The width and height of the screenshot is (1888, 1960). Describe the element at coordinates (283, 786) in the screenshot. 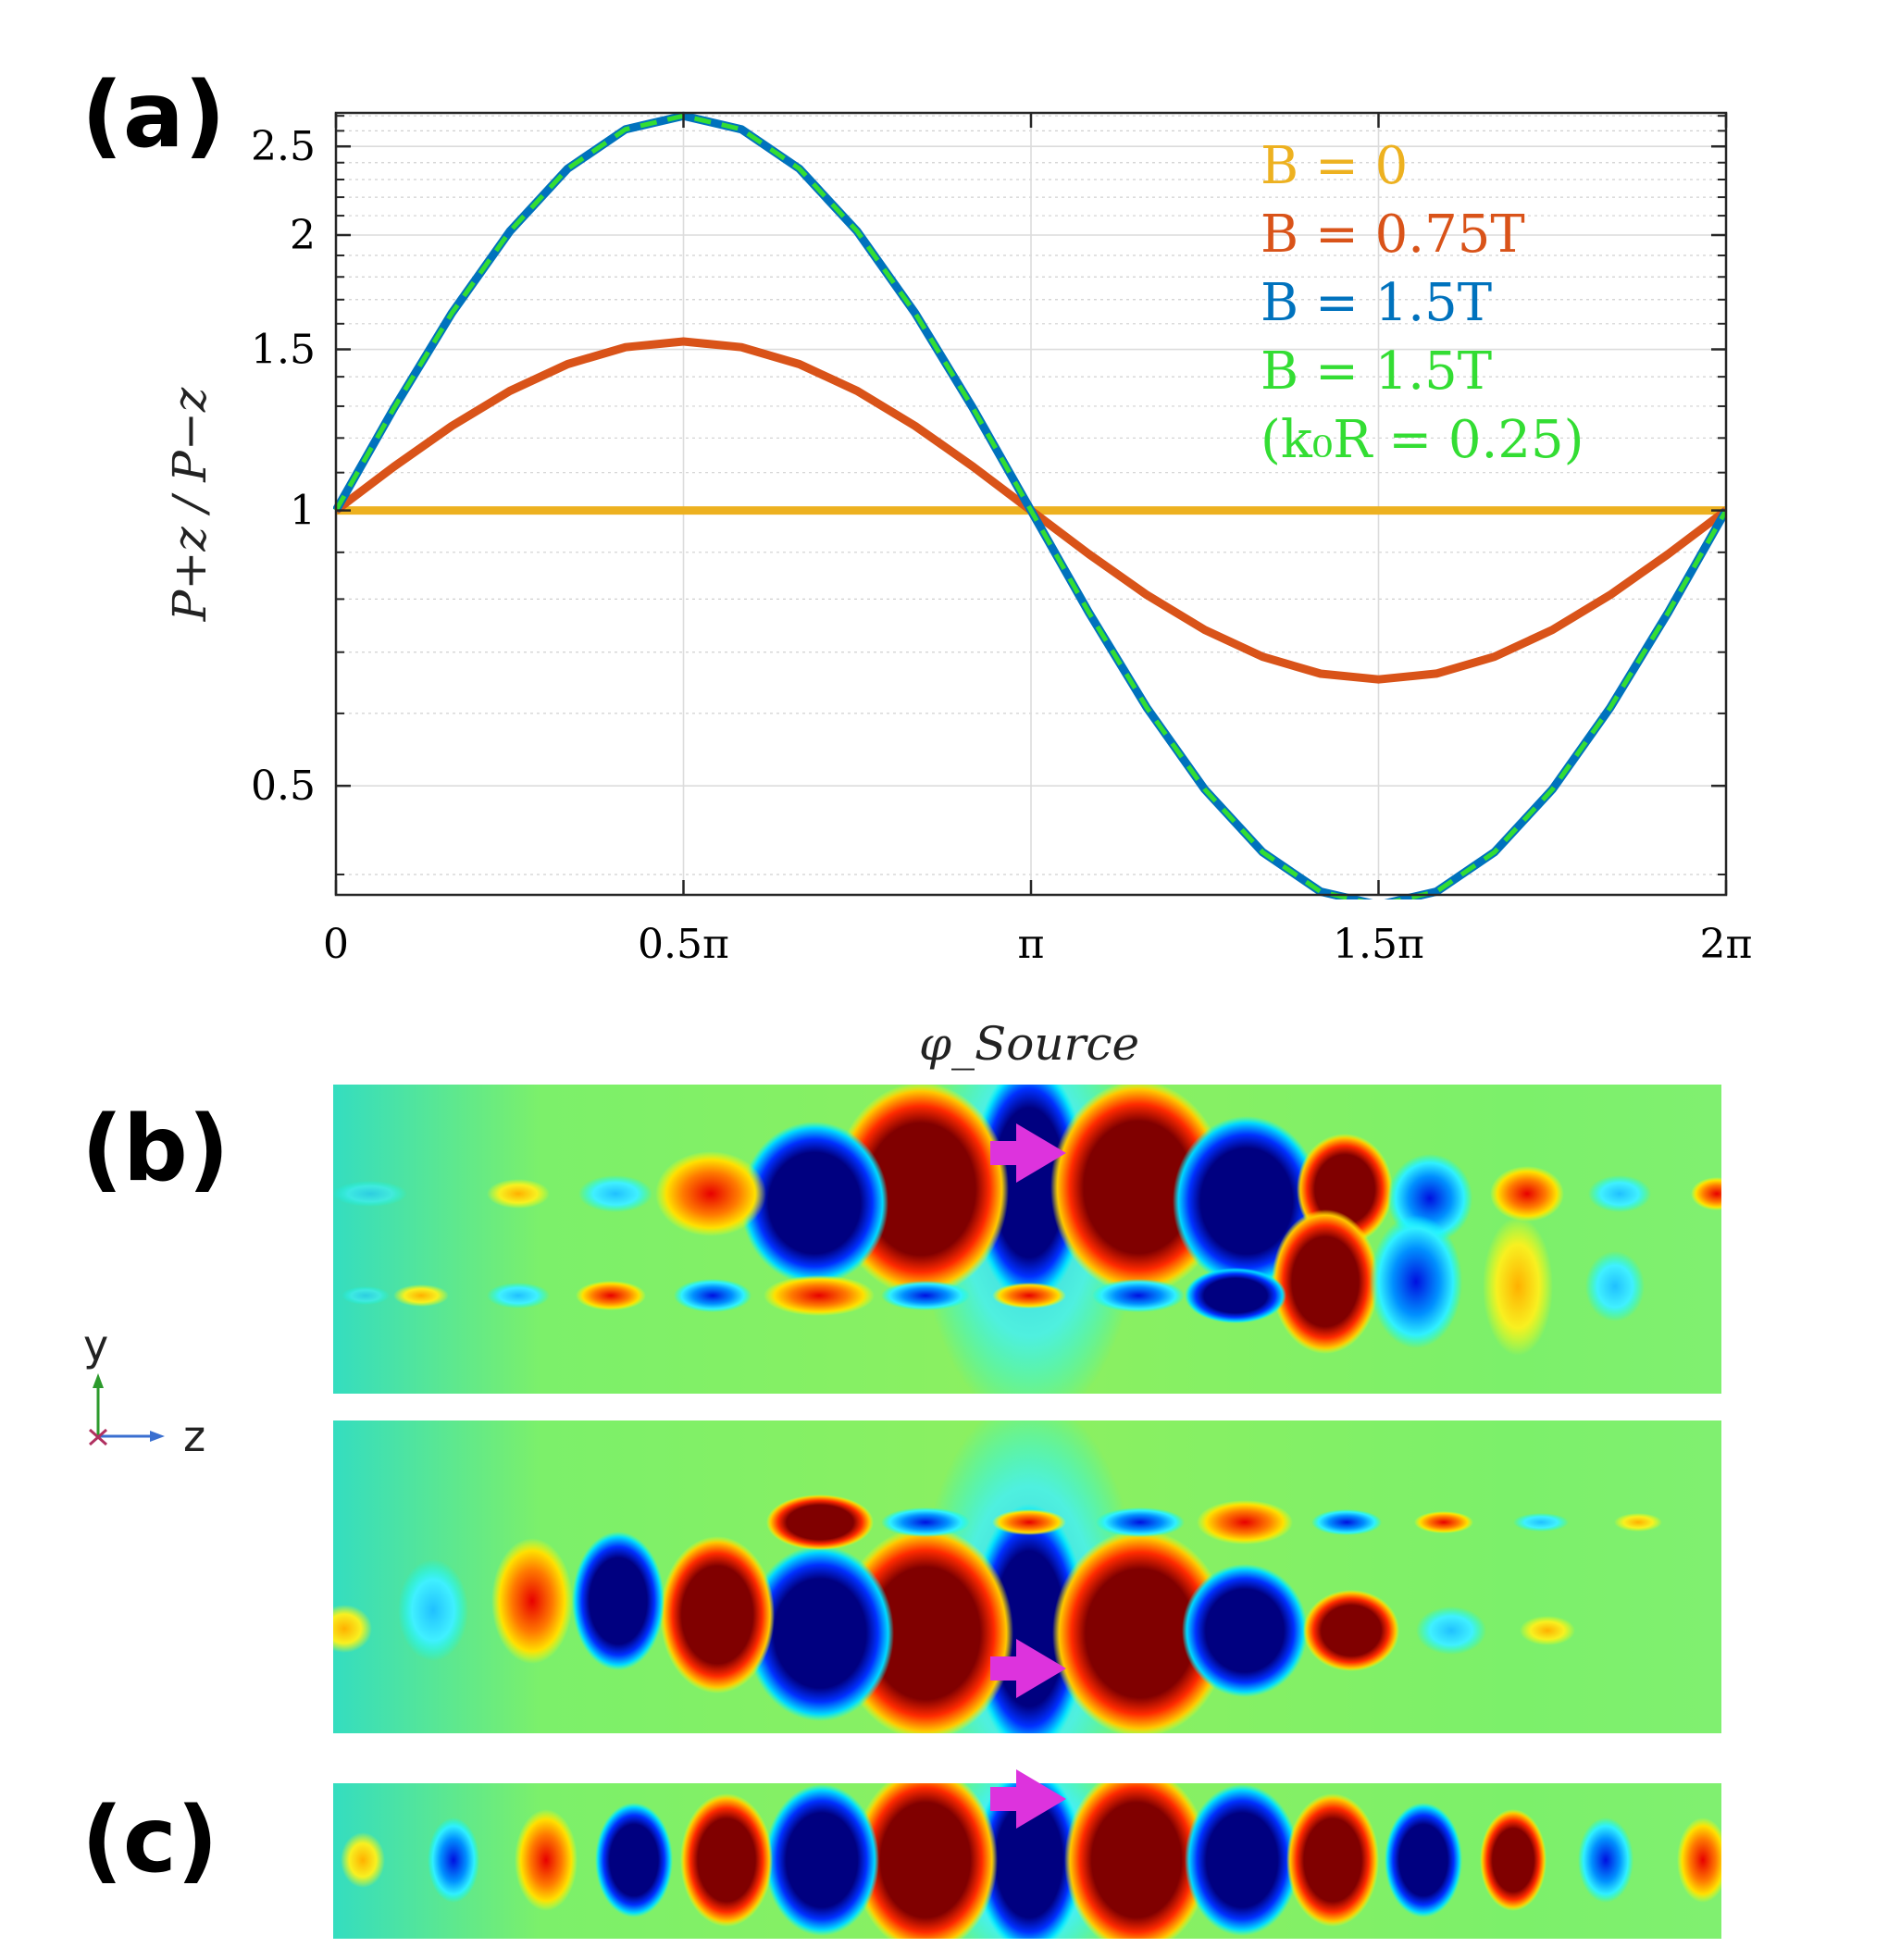

I see `y-tick-label: 0.5` at that location.